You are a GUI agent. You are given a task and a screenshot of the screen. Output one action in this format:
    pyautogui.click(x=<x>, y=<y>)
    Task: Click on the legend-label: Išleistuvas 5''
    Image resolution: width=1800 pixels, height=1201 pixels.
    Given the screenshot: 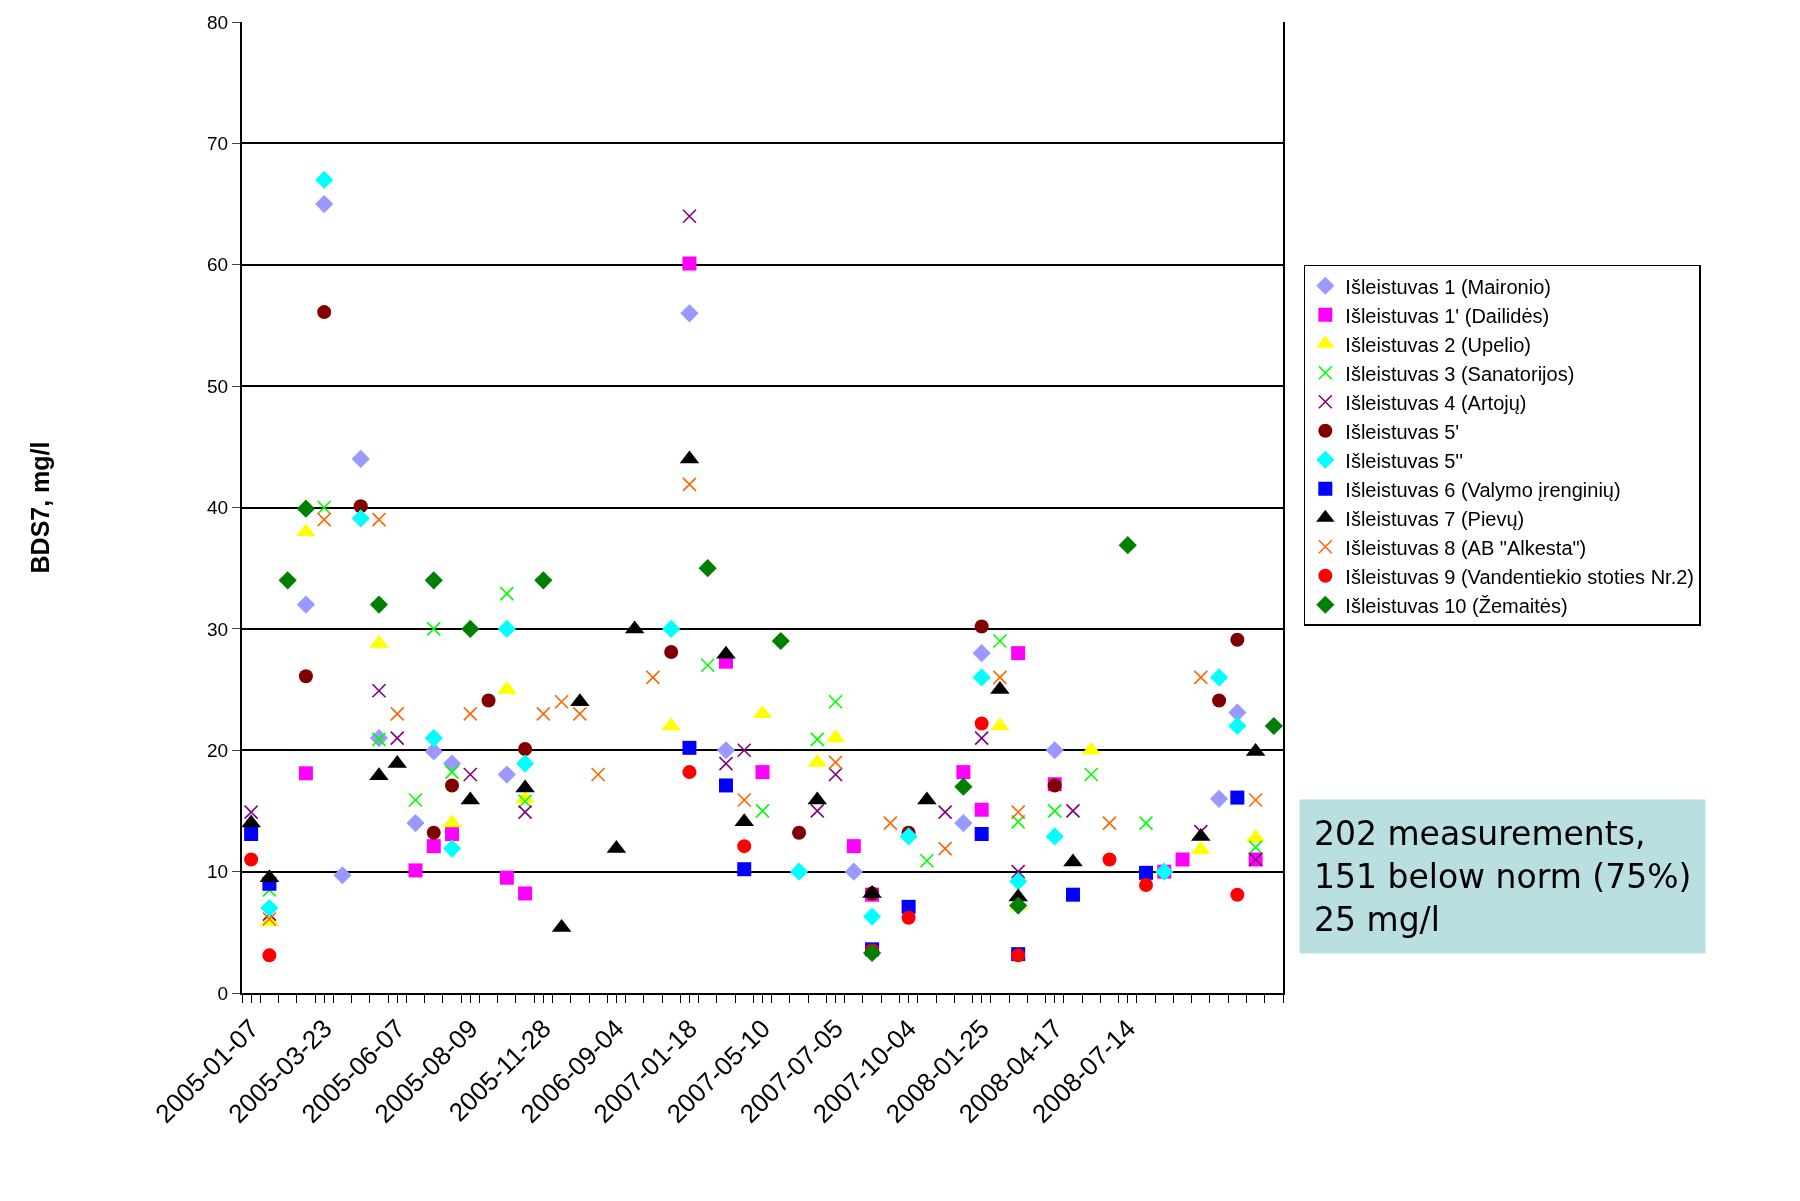 What is the action you would take?
    pyautogui.click(x=1404, y=460)
    